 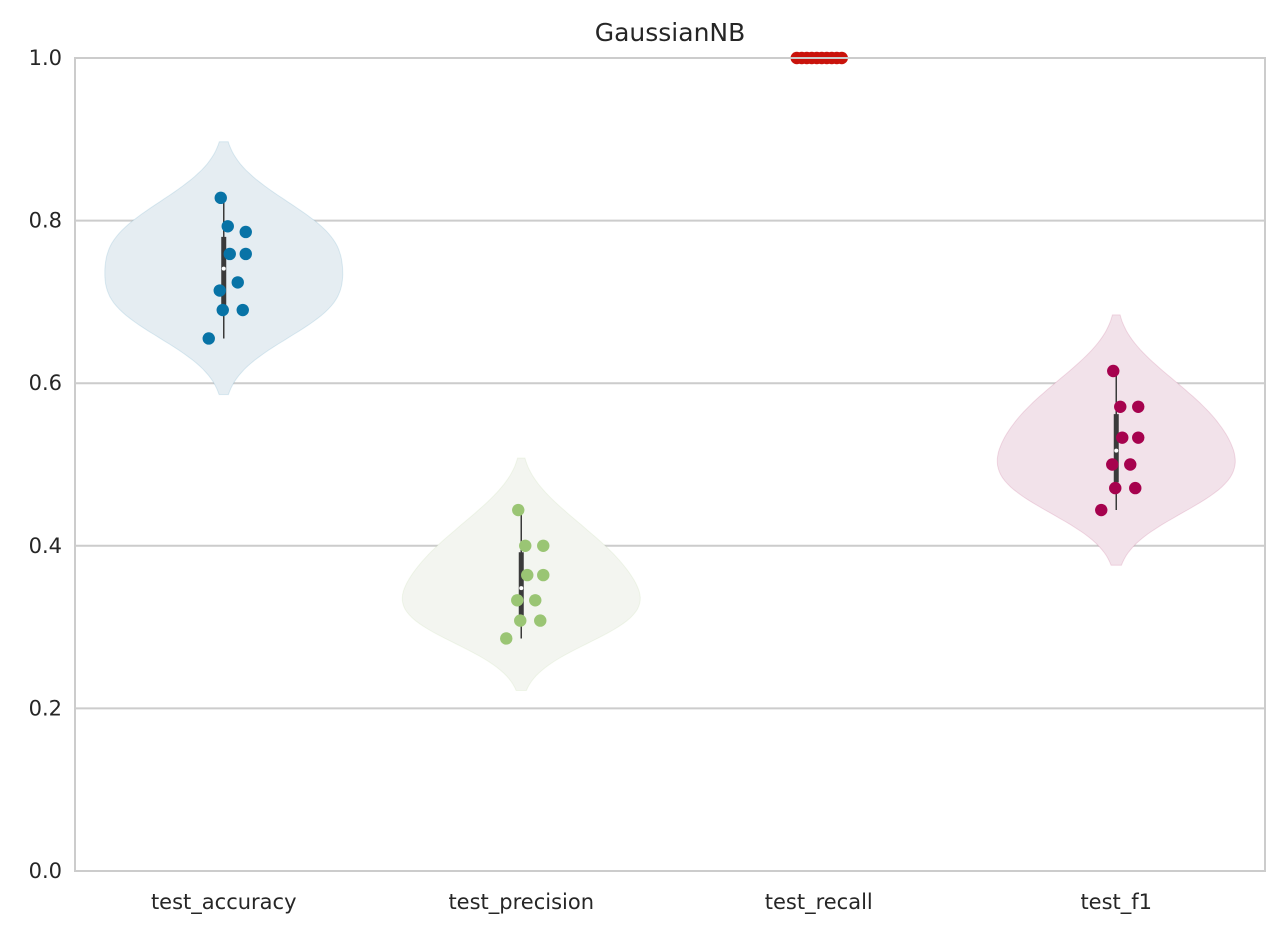 What do you see at coordinates (223, 268) in the screenshot?
I see `median-test_accuracy` at bounding box center [223, 268].